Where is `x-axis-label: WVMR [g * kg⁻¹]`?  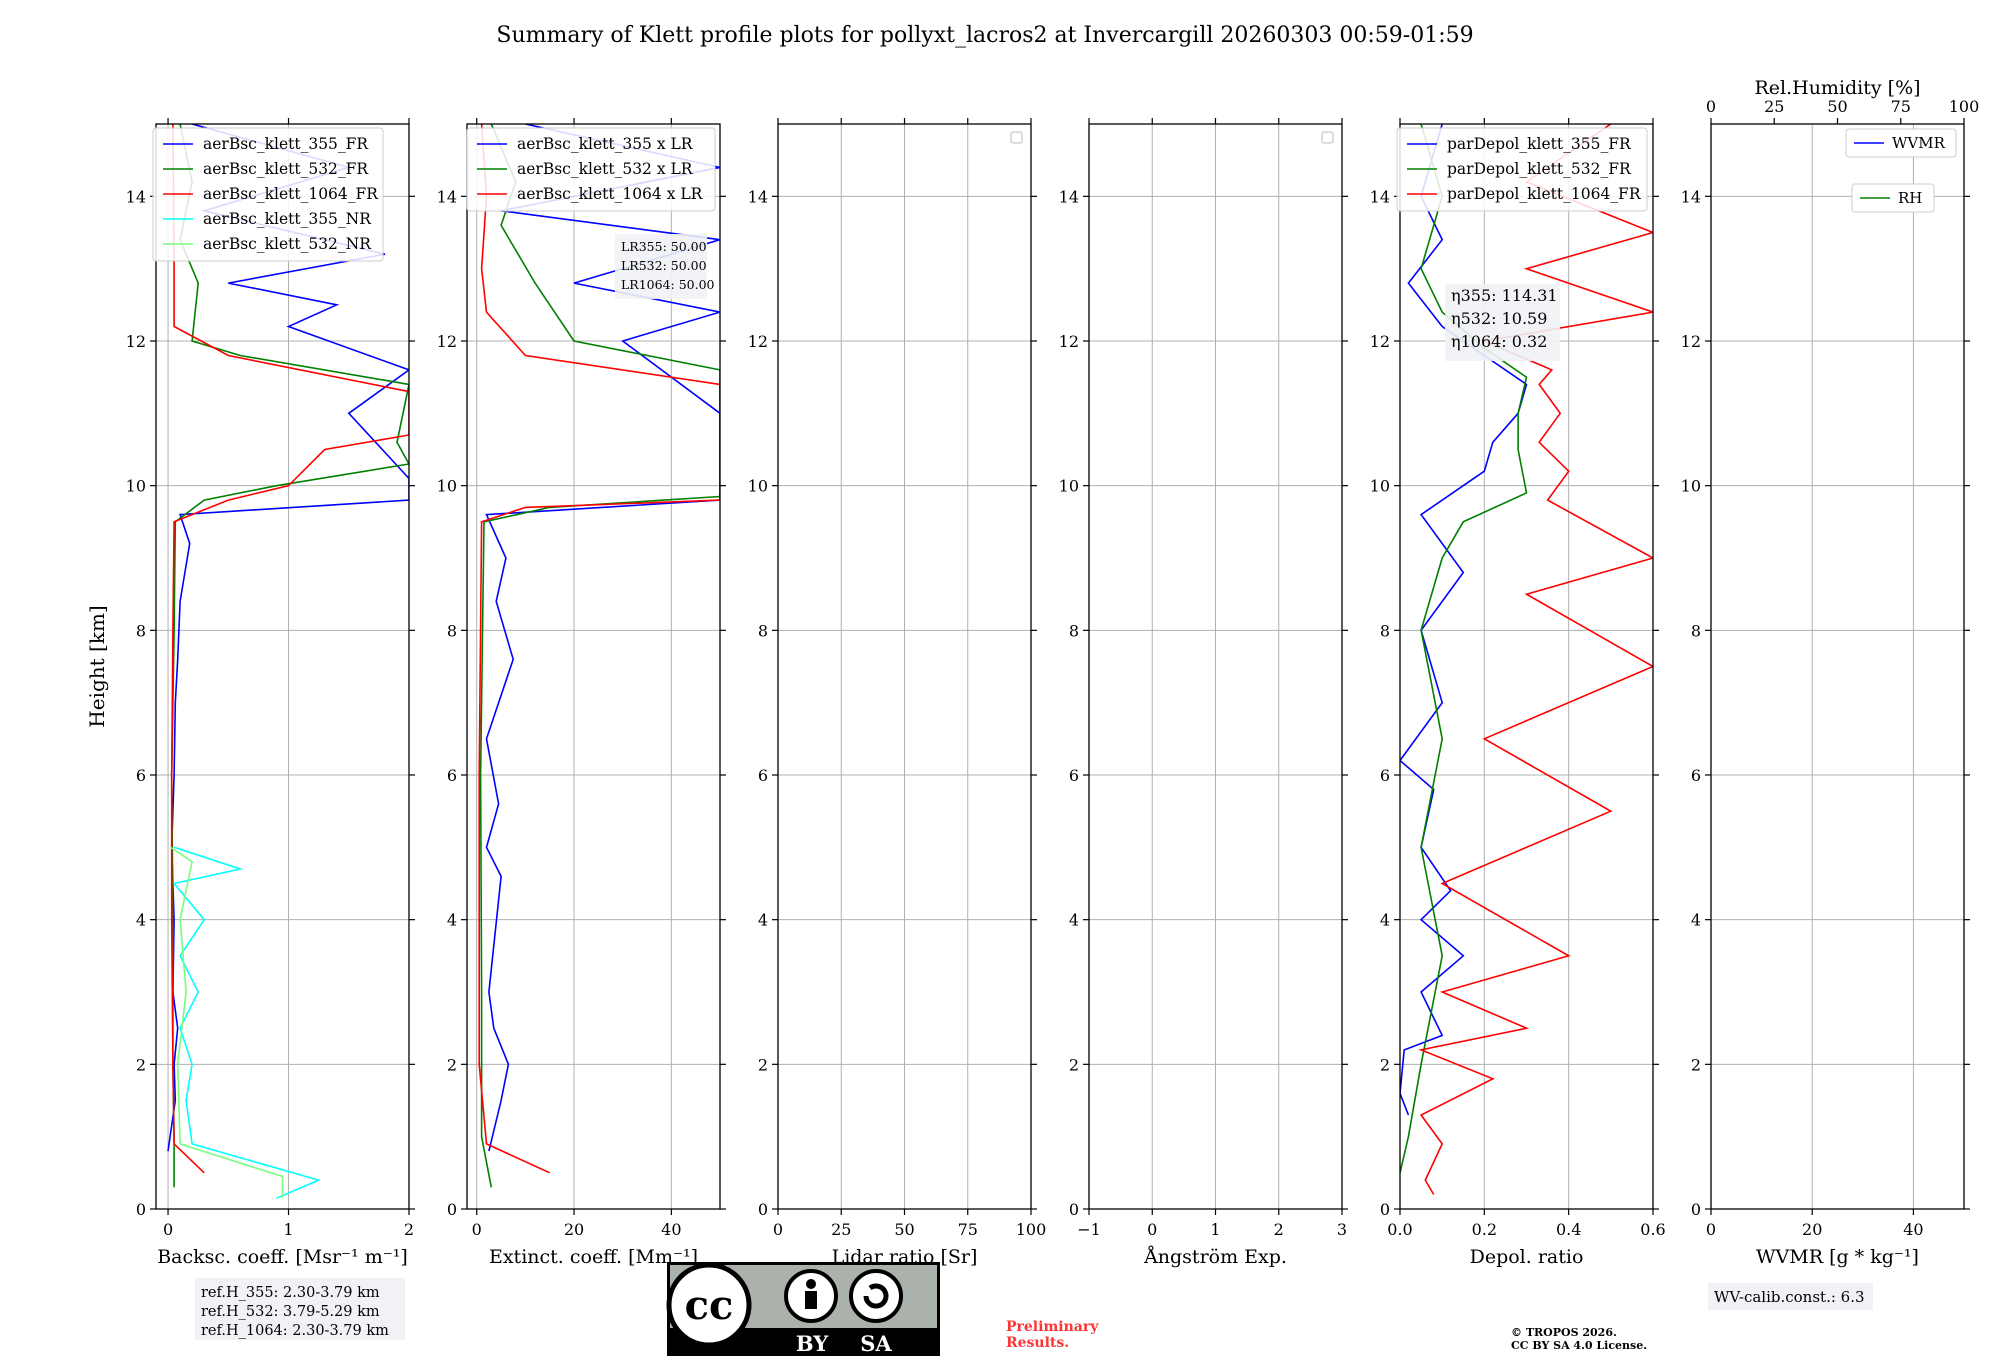
x-axis-label: WVMR [g * kg⁻¹] is located at coordinates (1837, 1257).